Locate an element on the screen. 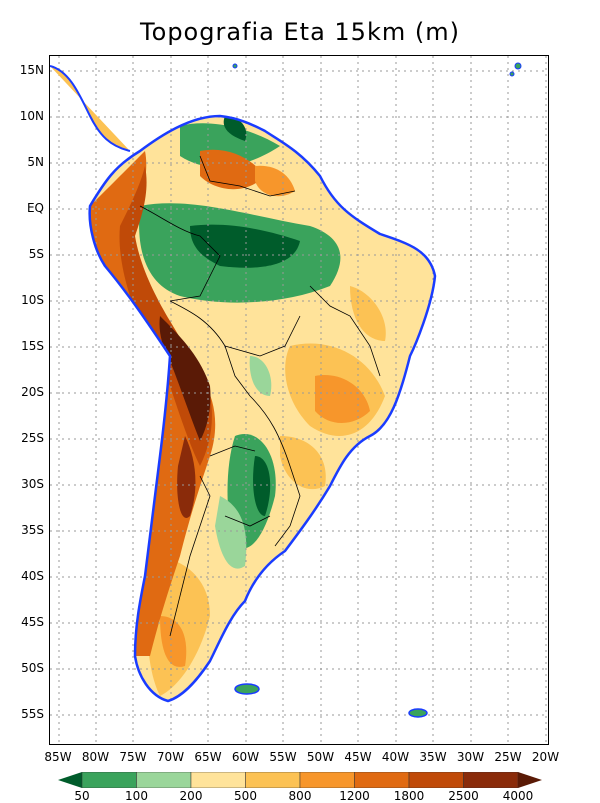 The height and width of the screenshot is (803, 600). latitude-label: 40S is located at coordinates (32, 576).